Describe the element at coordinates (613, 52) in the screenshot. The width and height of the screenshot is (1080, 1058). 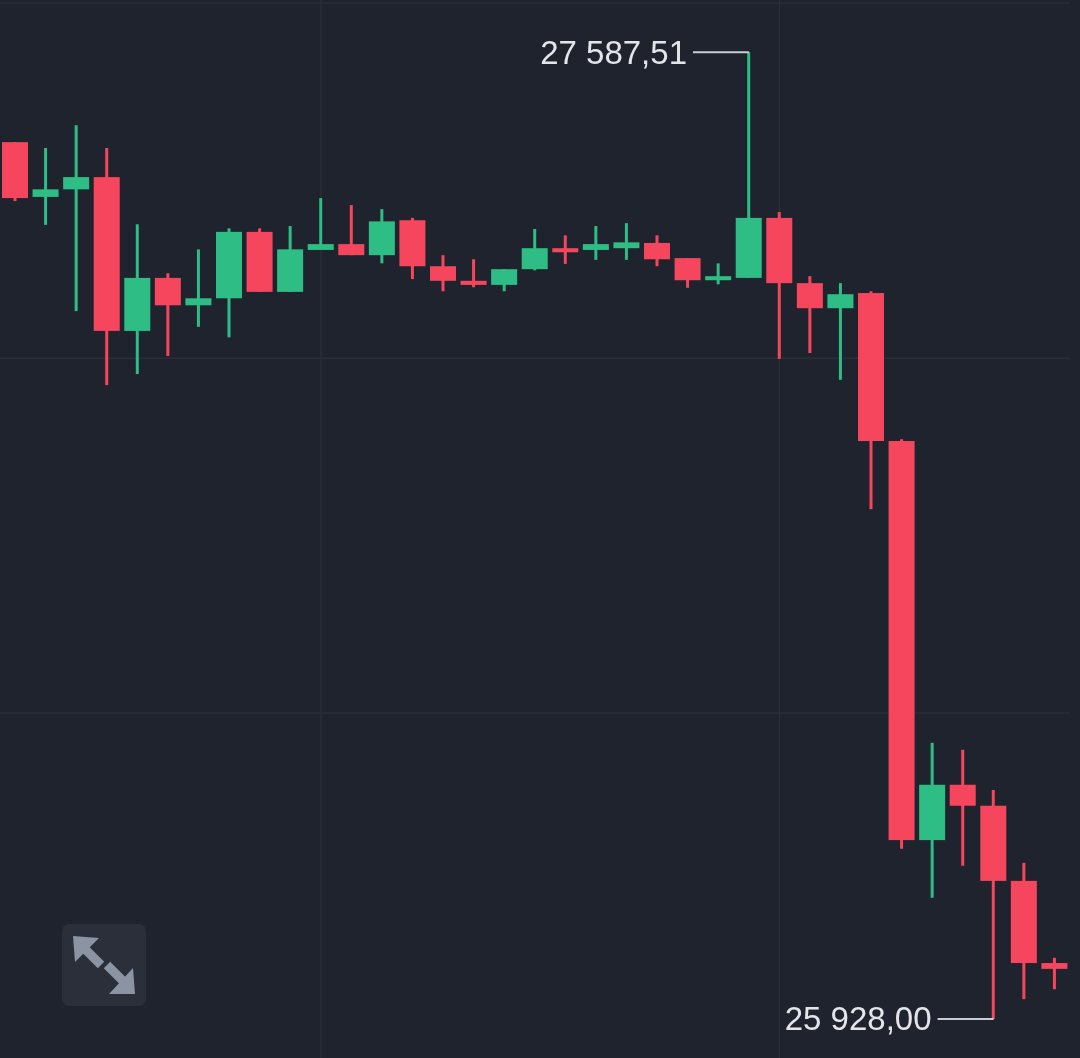
I see `annotation: 27 587,51` at that location.